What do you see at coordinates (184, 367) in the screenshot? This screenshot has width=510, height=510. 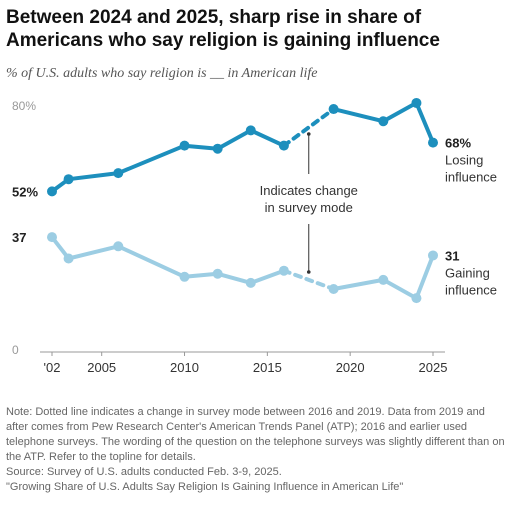 I see `x-tick-label: 2010` at bounding box center [184, 367].